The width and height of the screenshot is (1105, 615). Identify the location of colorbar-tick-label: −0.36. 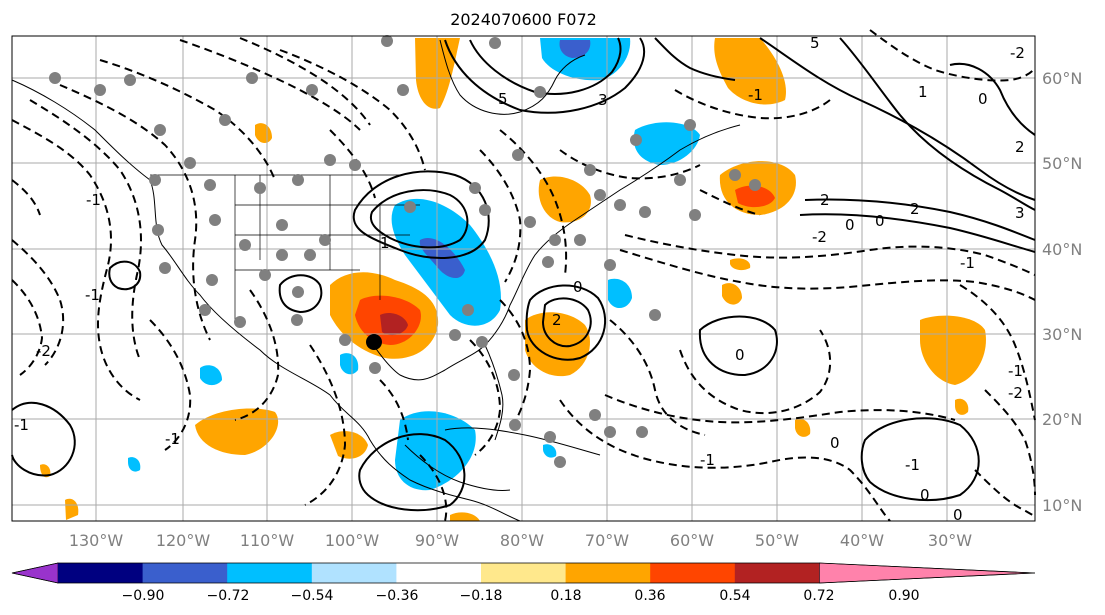
(397, 596).